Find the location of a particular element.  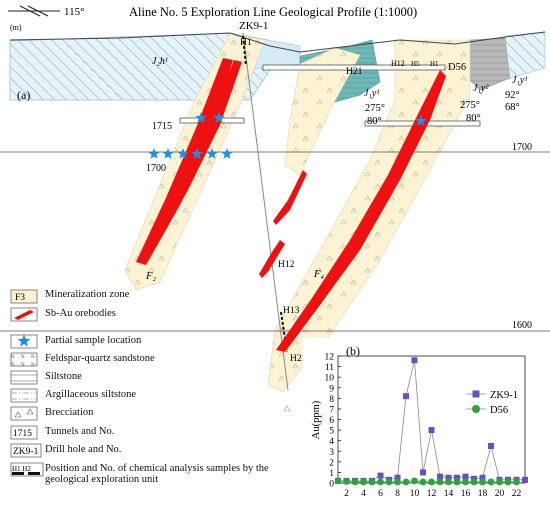

legend-symbol-drill-text: ZK9-1 is located at coordinates (26, 452).